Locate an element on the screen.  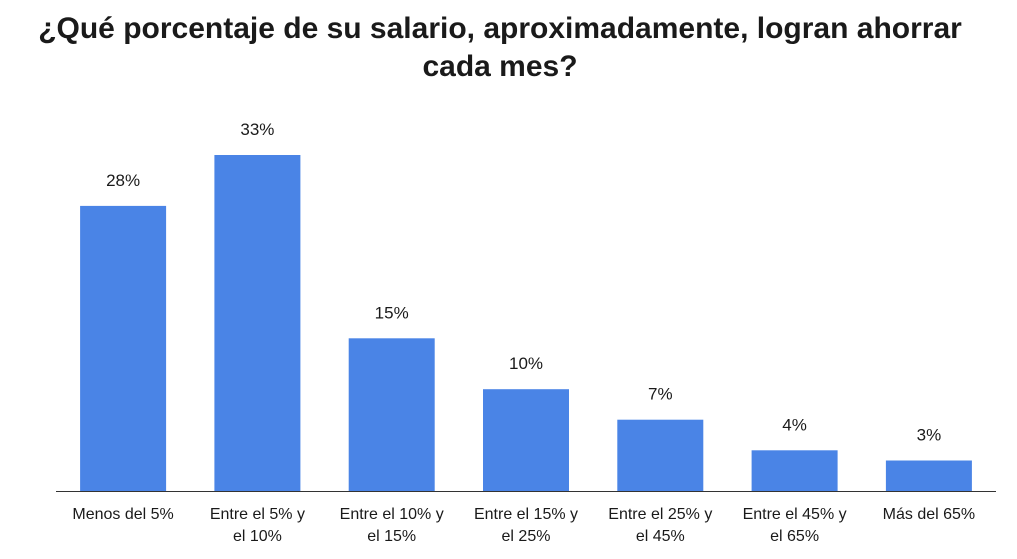
data-label-1: 28% is located at coordinates (123, 180).